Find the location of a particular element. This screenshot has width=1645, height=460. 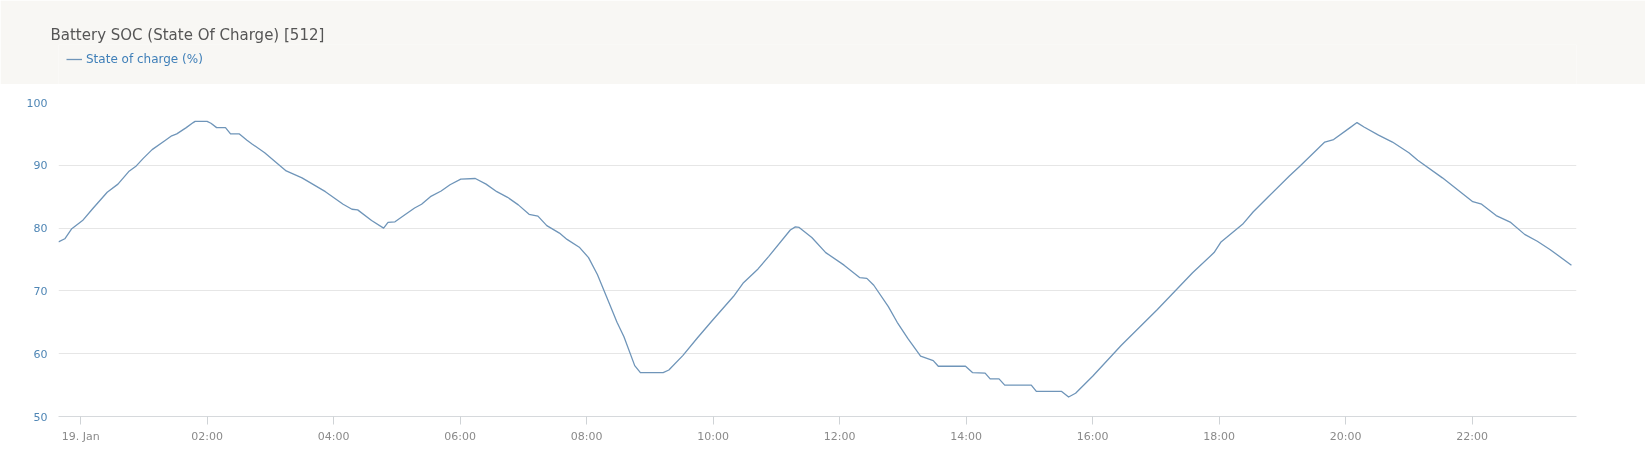

x-tick-label: 22:00 is located at coordinates (1472, 436).